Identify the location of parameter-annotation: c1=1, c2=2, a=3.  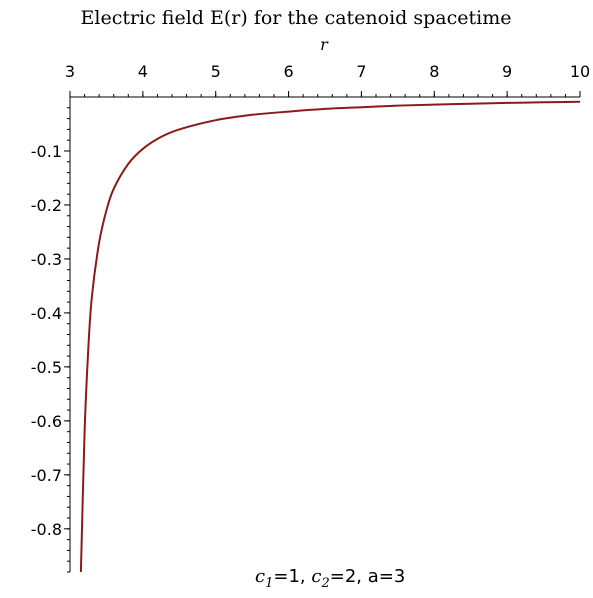
(330, 578).